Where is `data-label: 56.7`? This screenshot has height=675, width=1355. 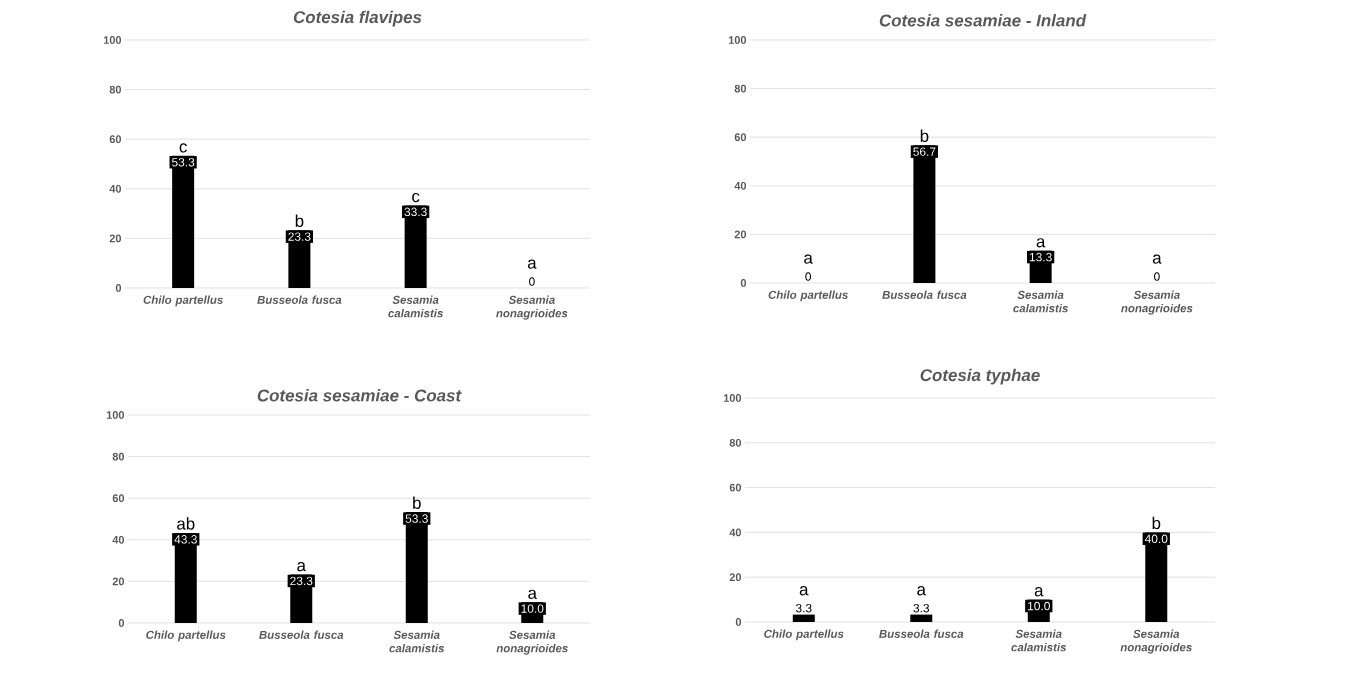 data-label: 56.7 is located at coordinates (924, 151).